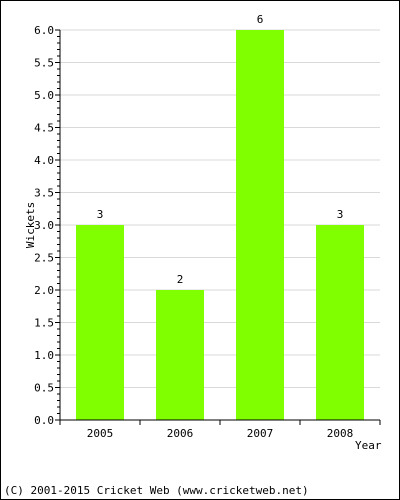  What do you see at coordinates (44, 63) in the screenshot?
I see `y-tick-label: 5.5` at bounding box center [44, 63].